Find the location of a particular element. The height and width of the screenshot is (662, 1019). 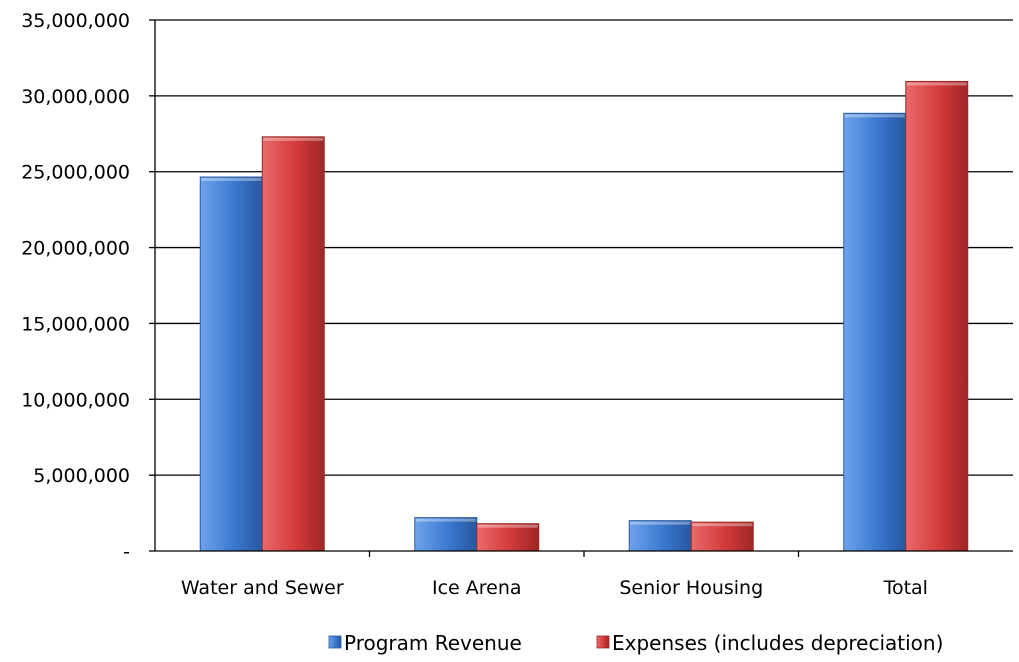

y-tick-label: 20,000,000 is located at coordinates (75, 249).